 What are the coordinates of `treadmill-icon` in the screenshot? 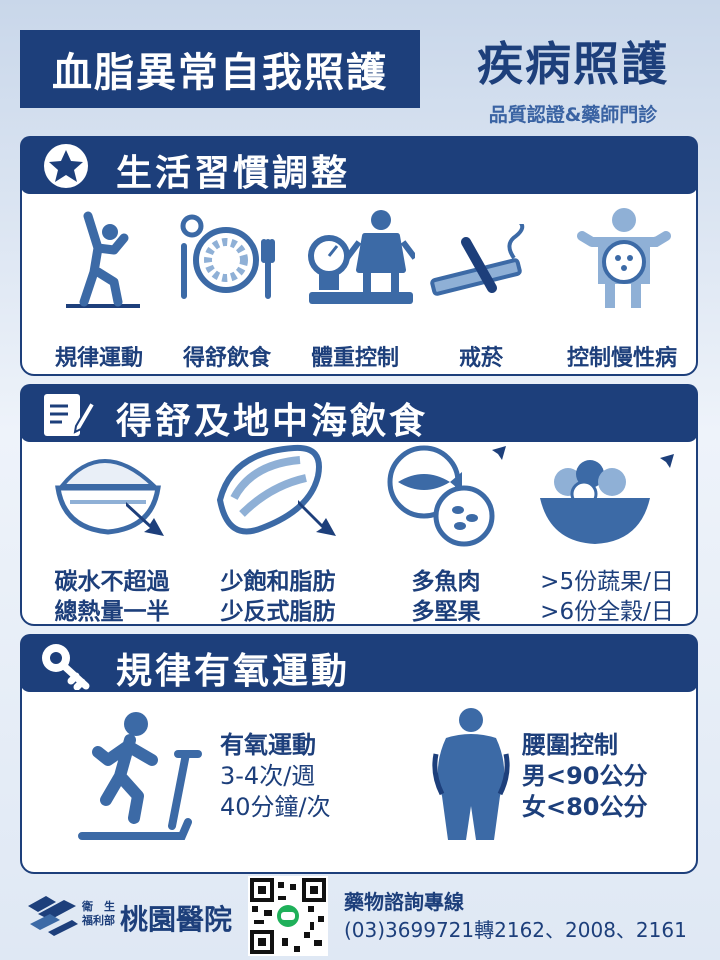 It's located at (140, 776).